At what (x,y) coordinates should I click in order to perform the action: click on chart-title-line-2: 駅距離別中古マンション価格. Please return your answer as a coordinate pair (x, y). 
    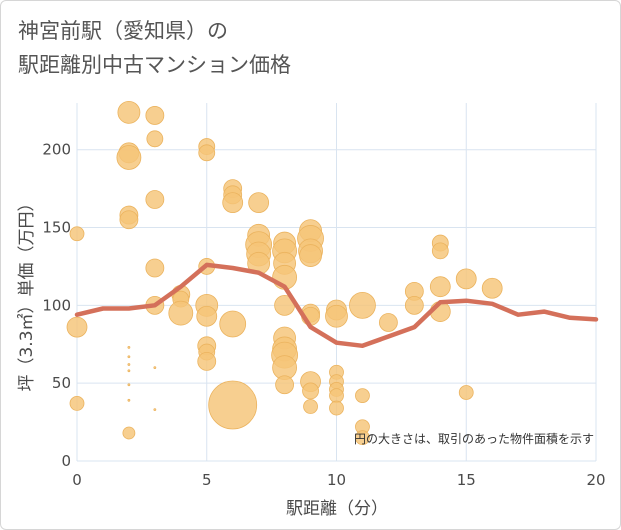
    Looking at the image, I should click on (154, 65).